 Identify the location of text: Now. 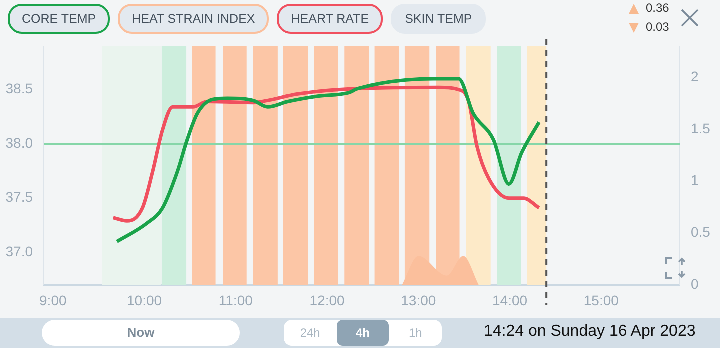
(141, 333).